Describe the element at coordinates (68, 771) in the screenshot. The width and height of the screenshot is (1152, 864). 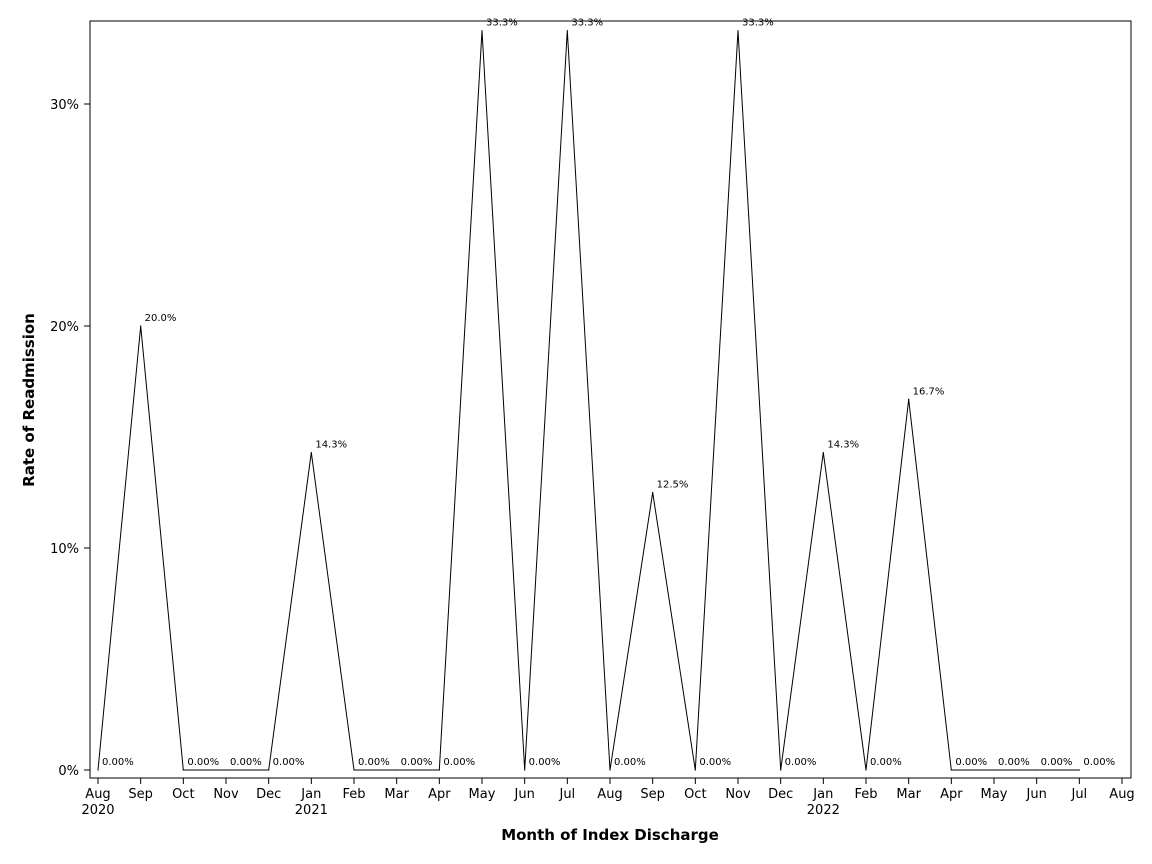
I see `y-tick-label: 0%` at that location.